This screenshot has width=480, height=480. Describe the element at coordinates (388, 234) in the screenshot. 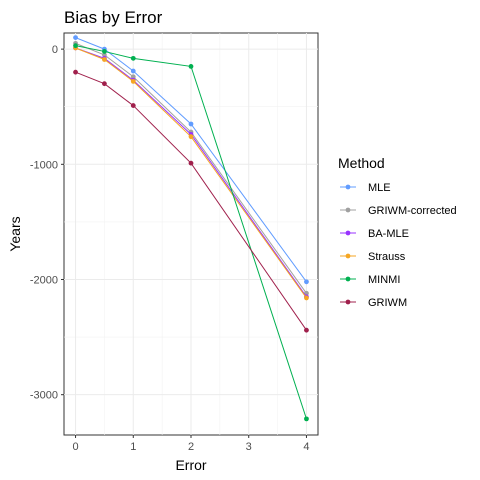

I see `legend-label-ba-mle: BA-MLE` at that location.